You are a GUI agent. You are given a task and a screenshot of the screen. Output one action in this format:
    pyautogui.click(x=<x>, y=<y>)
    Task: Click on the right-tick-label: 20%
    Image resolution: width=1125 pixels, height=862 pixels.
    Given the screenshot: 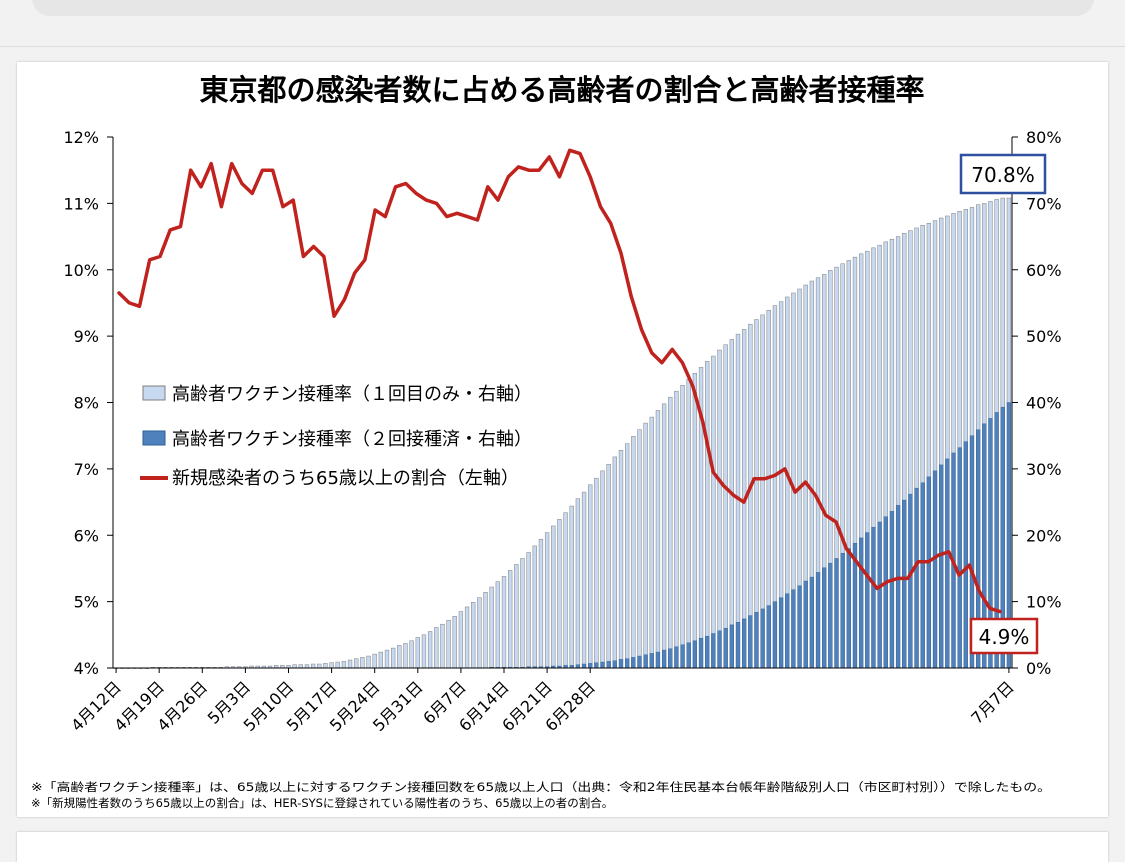 What is the action you would take?
    pyautogui.click(x=1044, y=535)
    